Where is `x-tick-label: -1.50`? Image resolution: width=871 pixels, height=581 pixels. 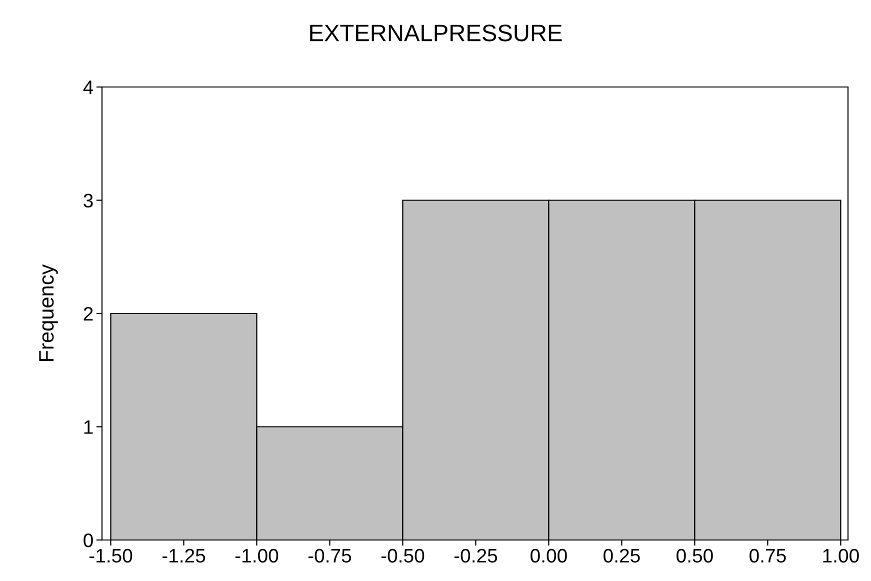
x-tick-label: -1.50 is located at coordinates (110, 555).